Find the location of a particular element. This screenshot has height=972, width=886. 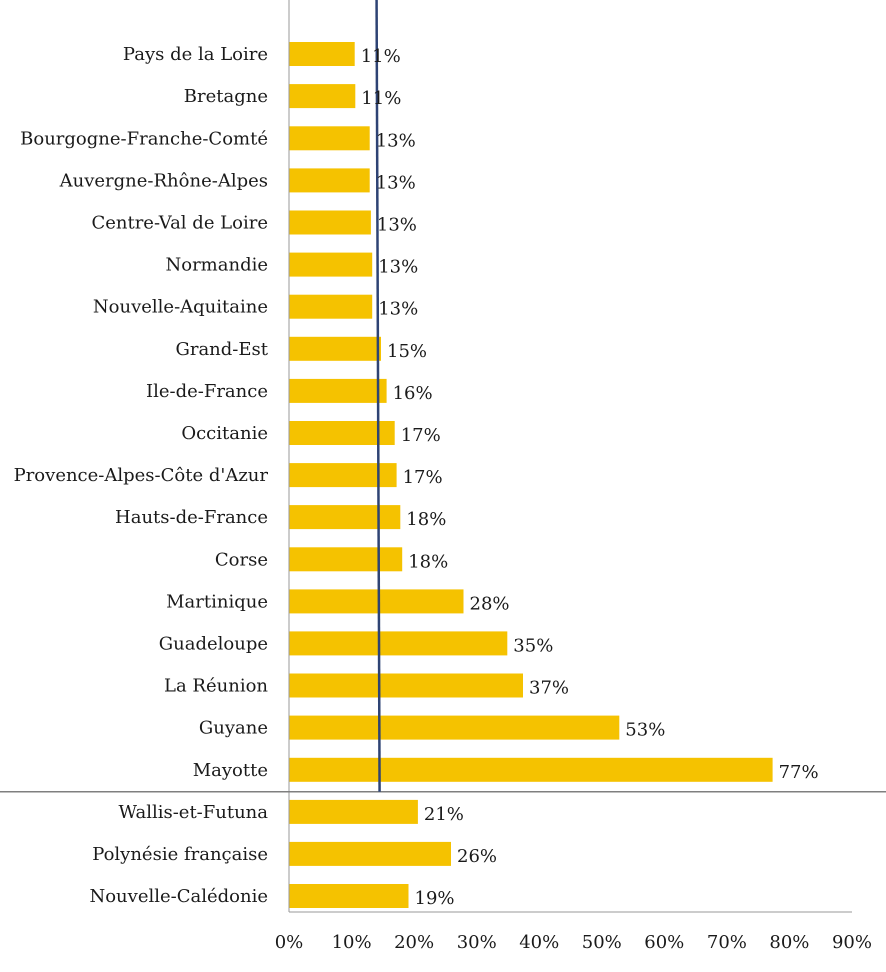

category-label-12: Corse is located at coordinates (241, 559).